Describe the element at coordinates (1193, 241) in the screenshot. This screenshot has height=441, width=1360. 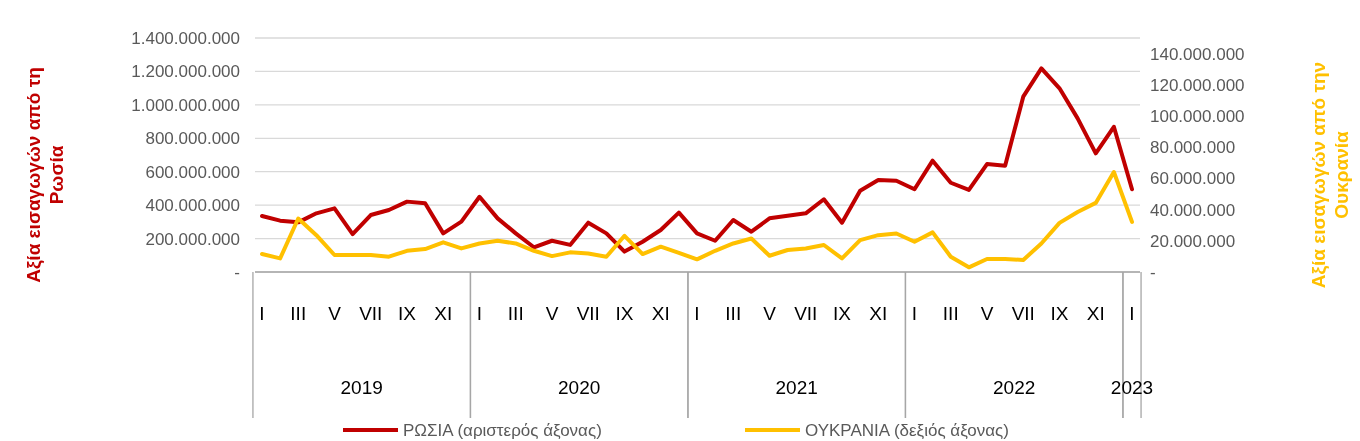
I see `y2-tick-label: 20.000.000` at that location.